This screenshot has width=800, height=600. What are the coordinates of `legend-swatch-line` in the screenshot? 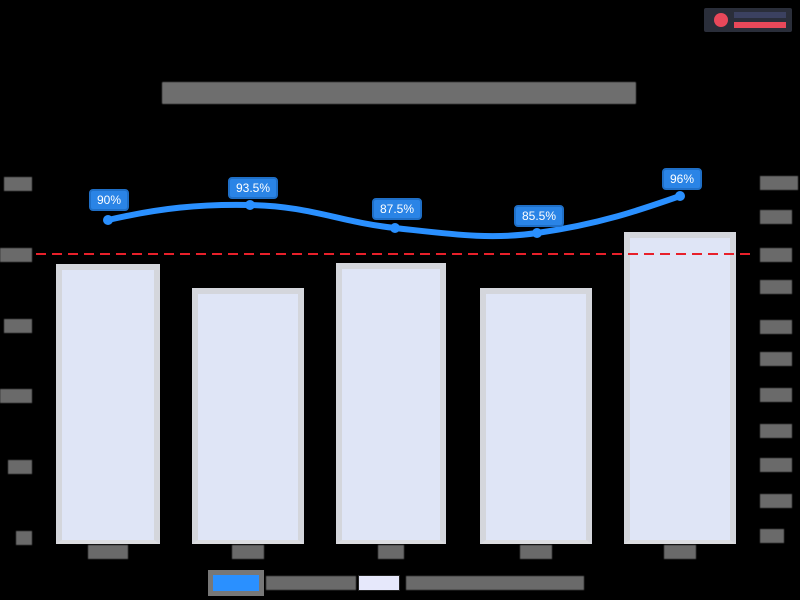 It's located at (236, 583).